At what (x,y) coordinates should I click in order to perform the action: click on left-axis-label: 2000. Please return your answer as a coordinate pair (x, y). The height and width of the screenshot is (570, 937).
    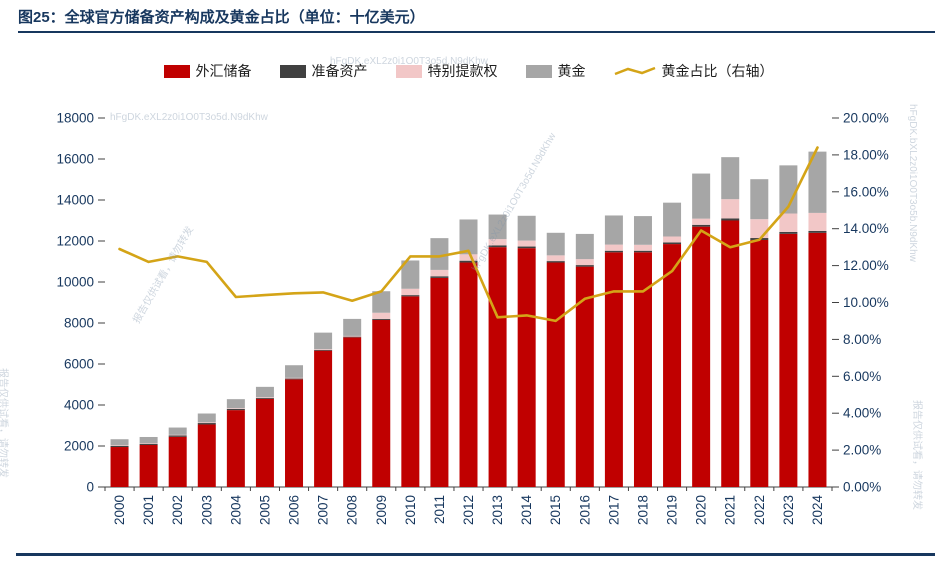
    Looking at the image, I should click on (79, 446).